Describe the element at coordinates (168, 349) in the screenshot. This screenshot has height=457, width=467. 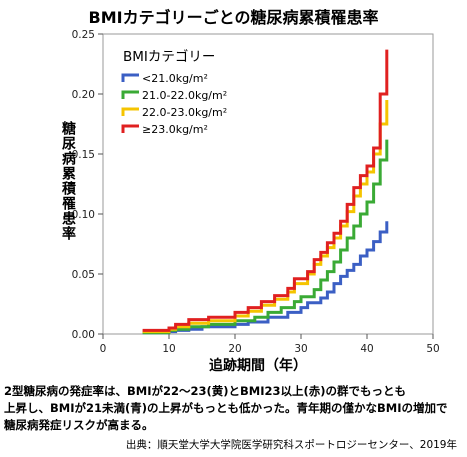
I see `x-tick-label: 10` at that location.